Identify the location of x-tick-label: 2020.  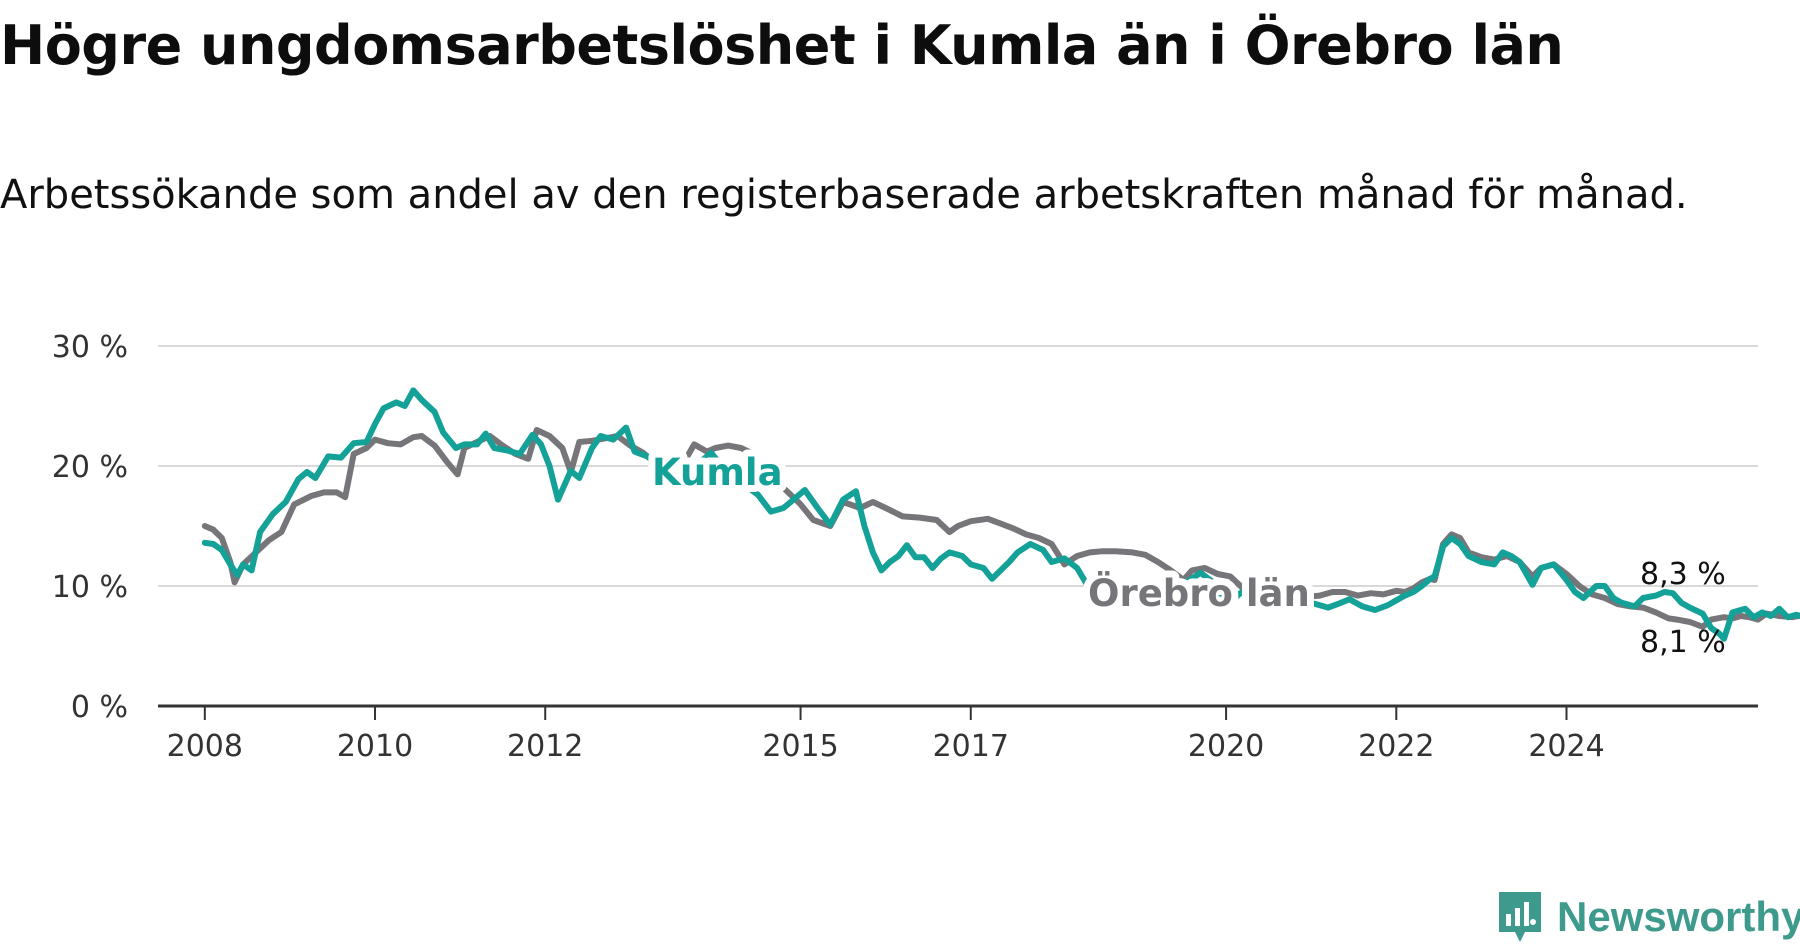
(1226, 746).